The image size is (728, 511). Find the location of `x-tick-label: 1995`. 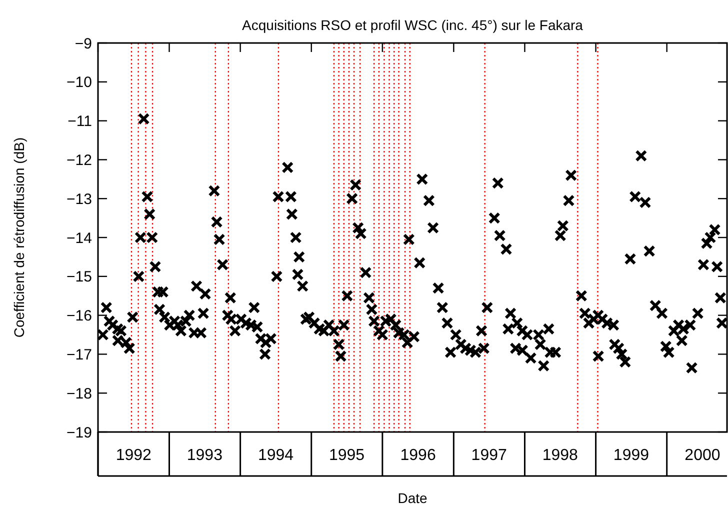

x-tick-label: 1995 is located at coordinates (347, 455).